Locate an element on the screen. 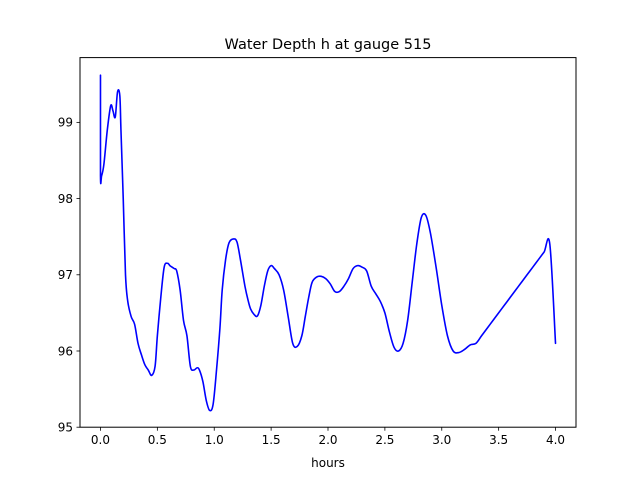  x-tick-label: 1.0 is located at coordinates (214, 440).